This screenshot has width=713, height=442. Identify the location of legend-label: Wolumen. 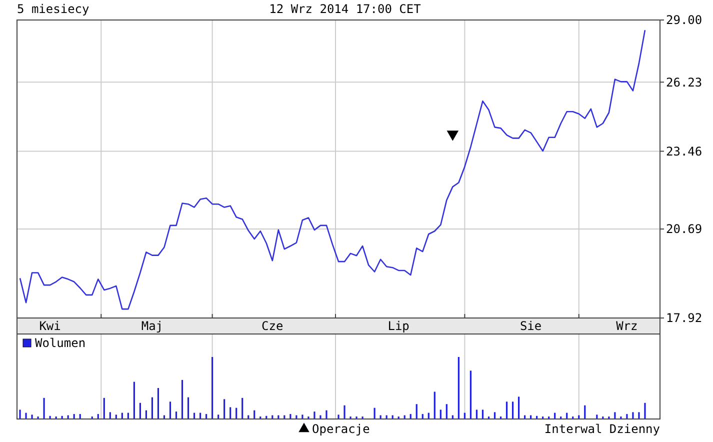
(60, 343).